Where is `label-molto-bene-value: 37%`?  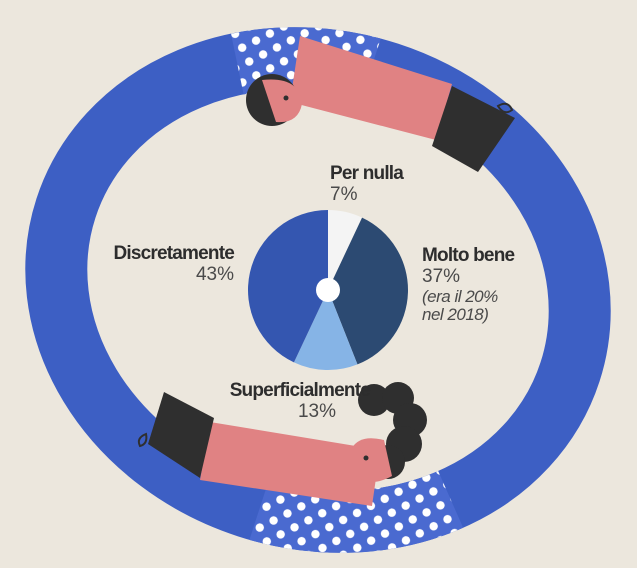 label-molto-bene-value: 37% is located at coordinates (441, 276).